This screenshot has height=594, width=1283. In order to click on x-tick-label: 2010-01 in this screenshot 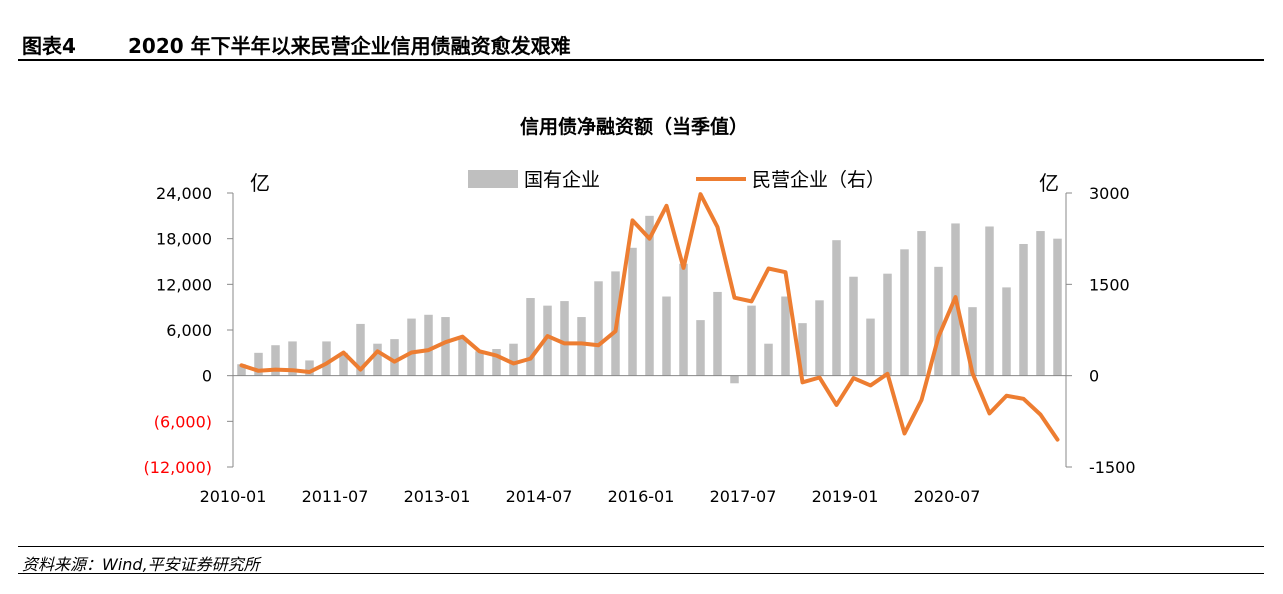, I will do `click(233, 496)`.